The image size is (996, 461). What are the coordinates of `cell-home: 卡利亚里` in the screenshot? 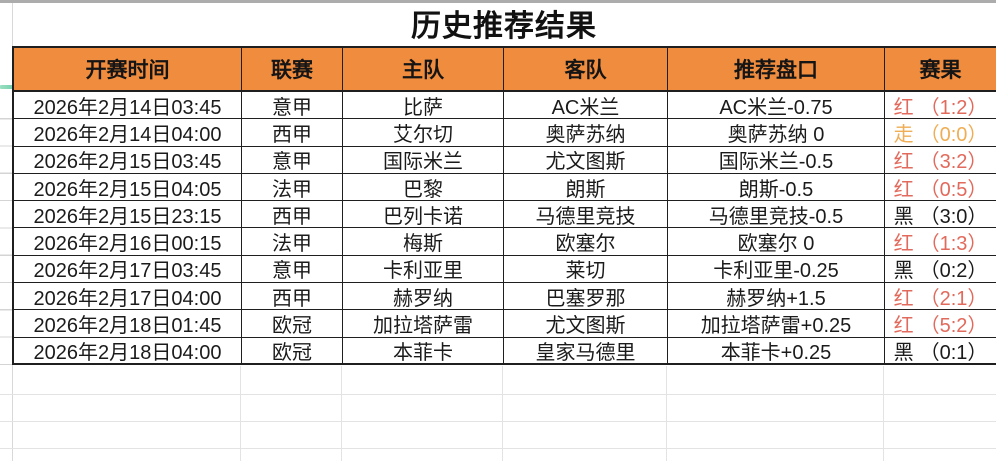 It's located at (423, 269).